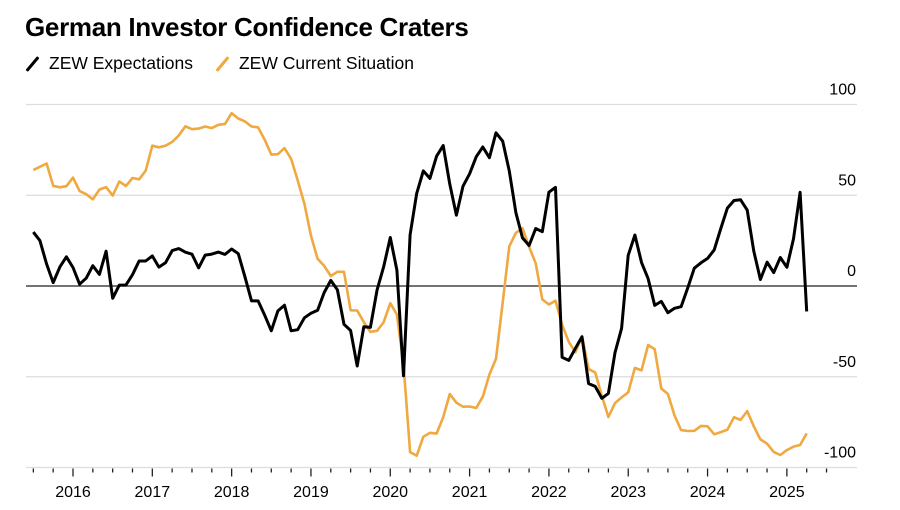 This screenshot has width=900, height=510. What do you see at coordinates (326, 63) in the screenshot?
I see `legend-label-current-situation: ZEW Current Situation` at bounding box center [326, 63].